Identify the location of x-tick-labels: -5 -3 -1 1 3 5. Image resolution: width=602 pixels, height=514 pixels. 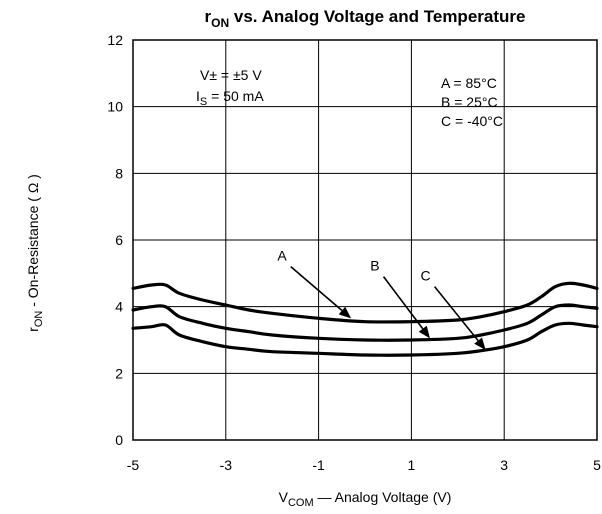
(364, 465).